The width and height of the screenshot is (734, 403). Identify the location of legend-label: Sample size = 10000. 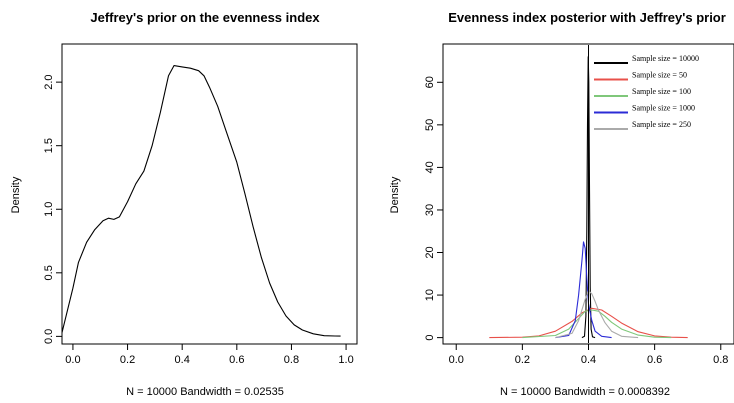
(665, 58).